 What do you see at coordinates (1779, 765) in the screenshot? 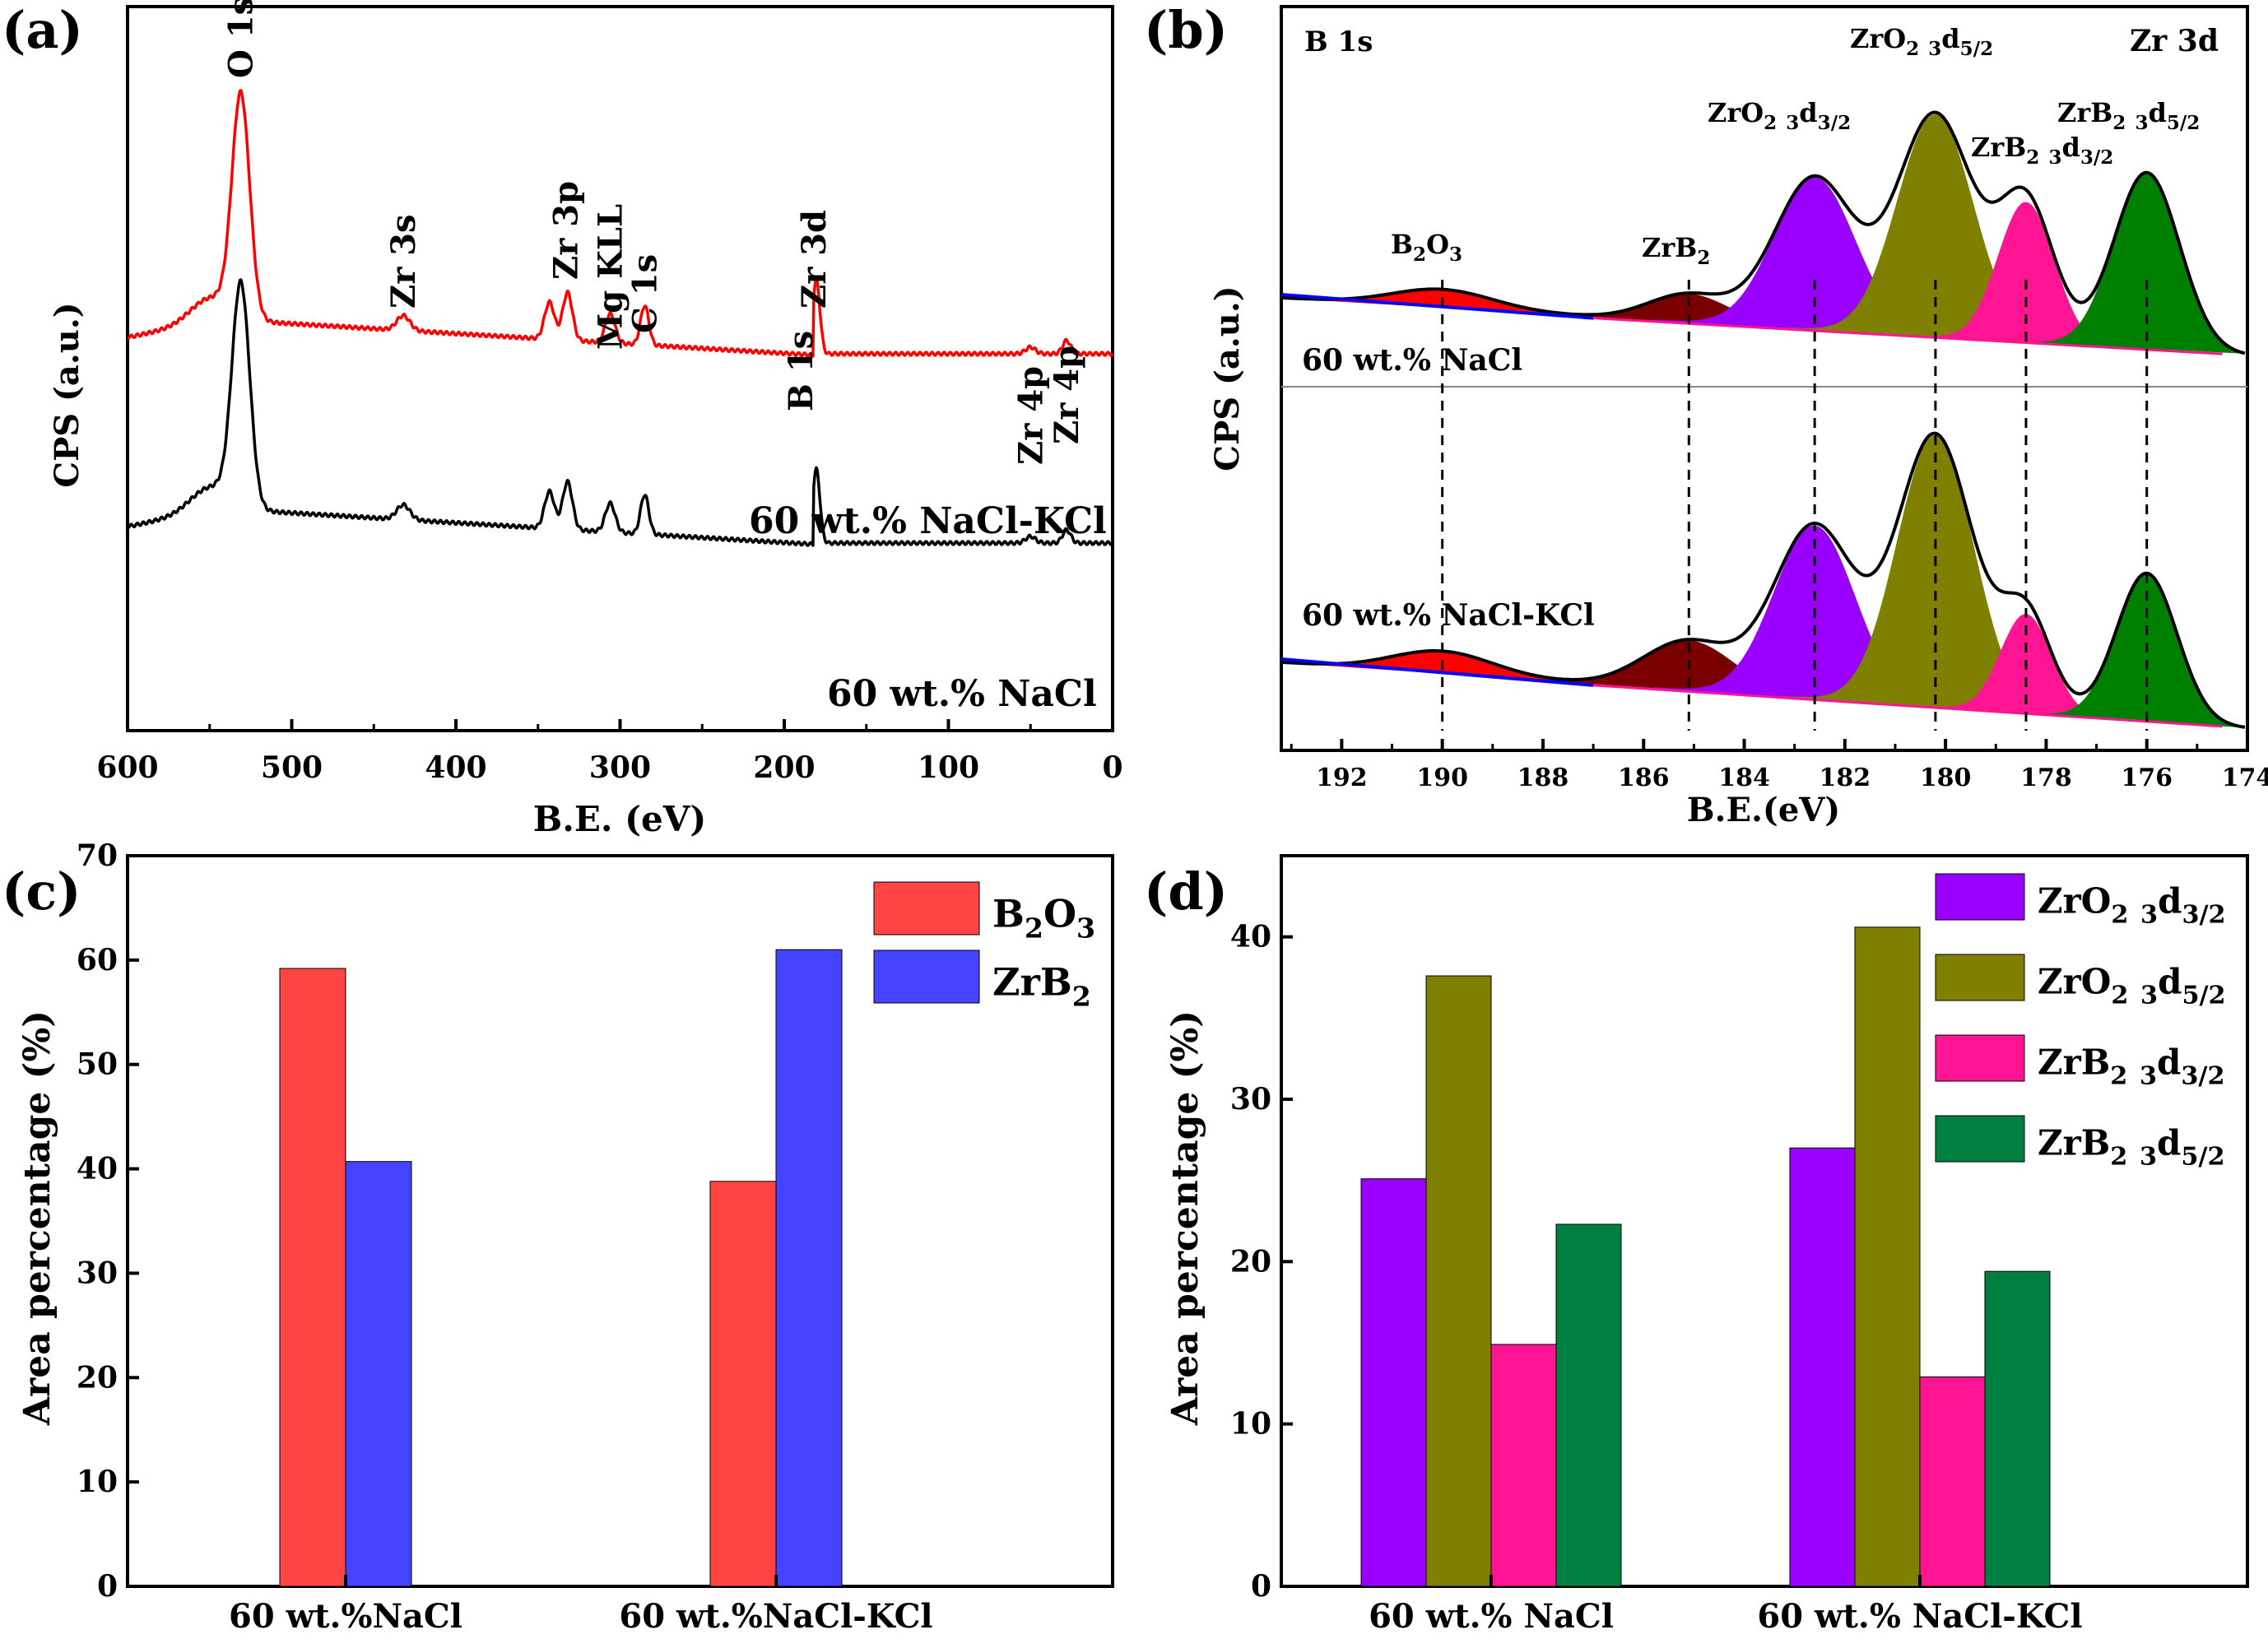
I see `panel-b-x-axis: 192 190 188 186 184 182 180 178 176 174` at bounding box center [1779, 765].